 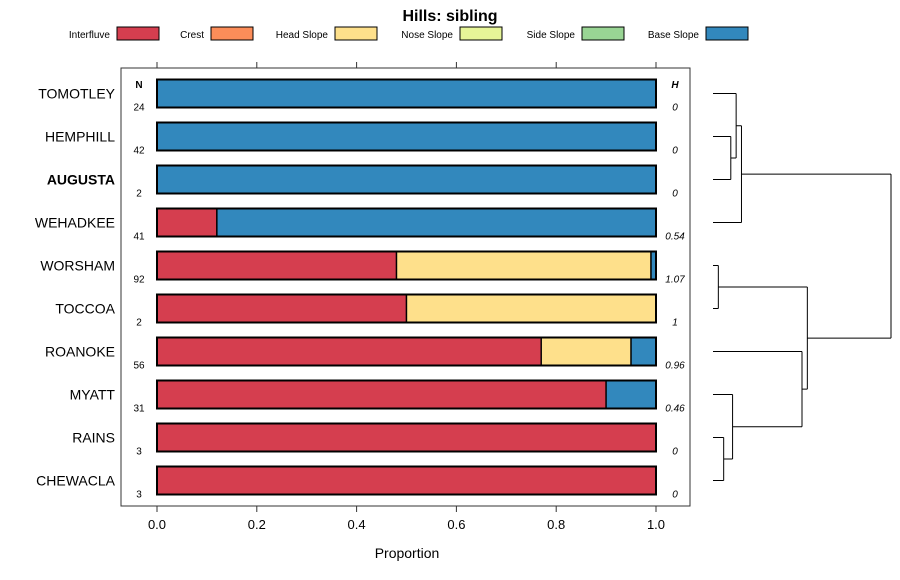 I want to click on bar-roanoke-head-slope, so click(x=586, y=351).